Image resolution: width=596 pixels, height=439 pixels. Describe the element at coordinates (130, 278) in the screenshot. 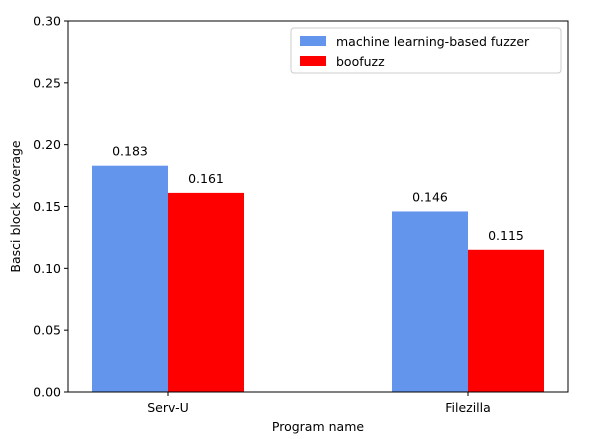

I see `bar-ml-fuzzer-serv-u` at that location.